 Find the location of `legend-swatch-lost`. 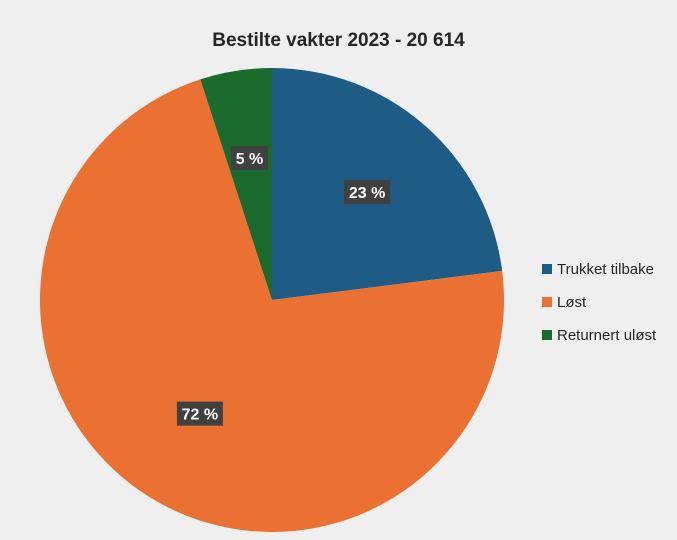

legend-swatch-lost is located at coordinates (547, 302).